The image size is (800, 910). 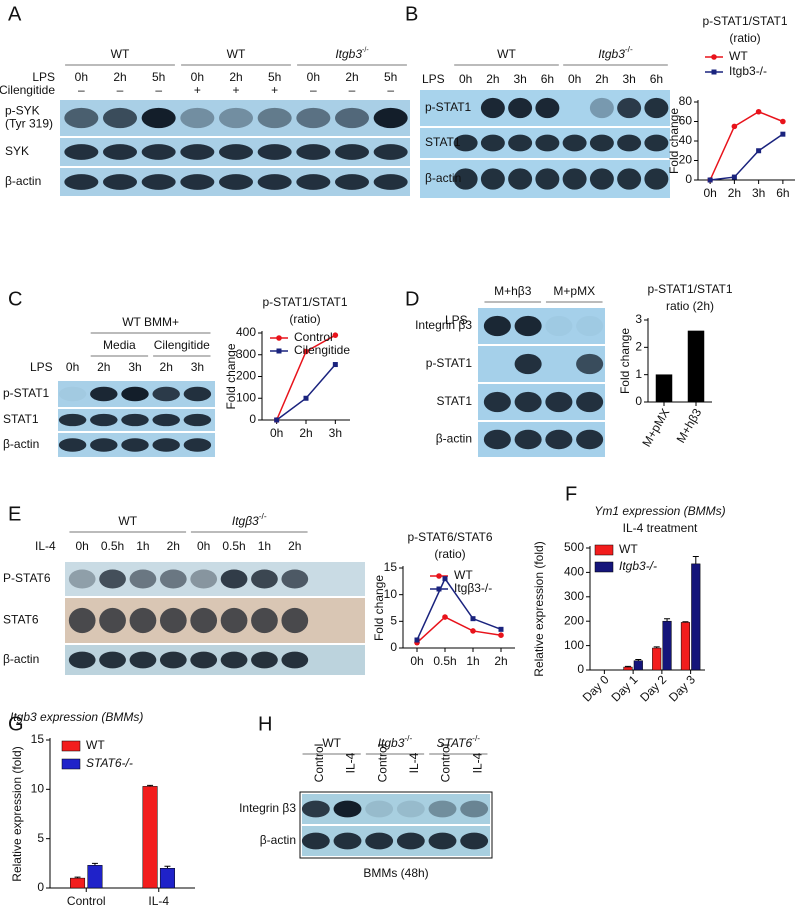 What do you see at coordinates (306, 392) in the screenshot?
I see `line` at bounding box center [306, 392].